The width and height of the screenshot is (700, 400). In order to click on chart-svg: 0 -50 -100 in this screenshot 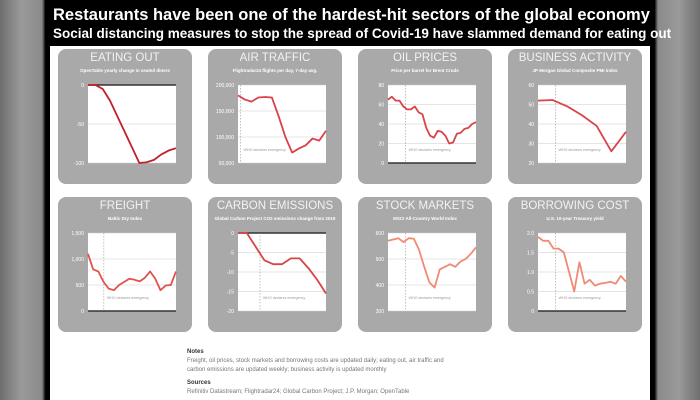, I will do `click(125, 125)`.